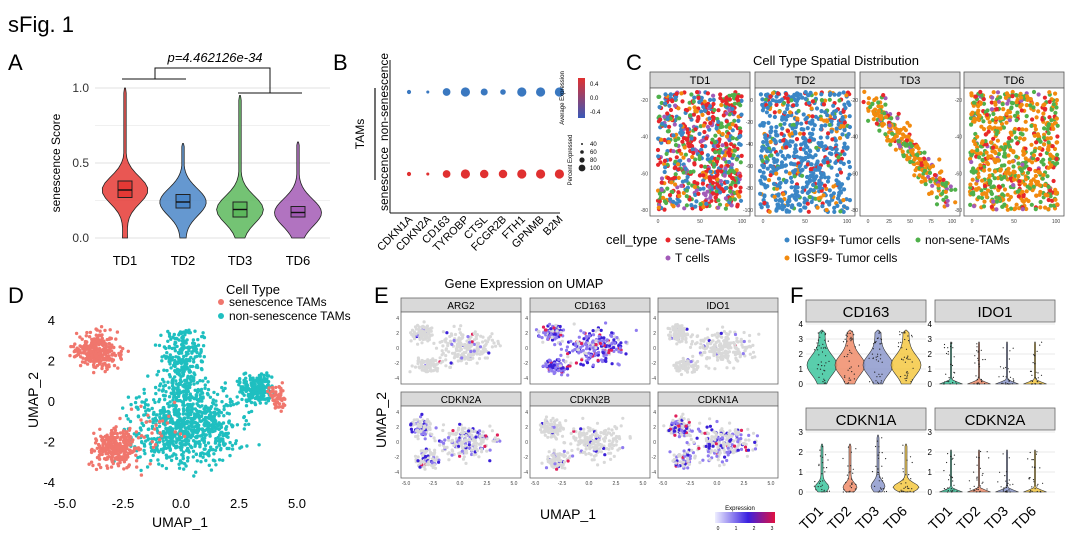 This screenshot has height=535, width=1080. I want to click on panel-letter-a: A, so click(15, 62).